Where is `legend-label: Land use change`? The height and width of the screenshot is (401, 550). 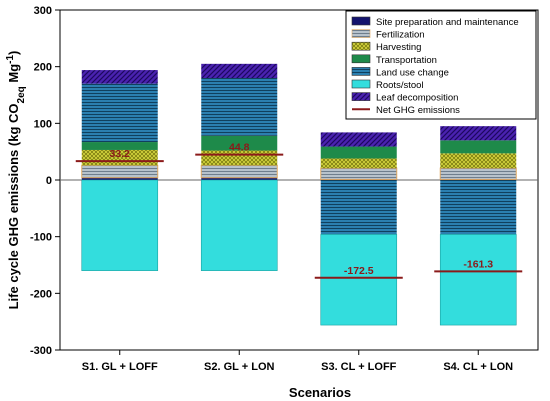 legend-label: Land use change is located at coordinates (412, 72).